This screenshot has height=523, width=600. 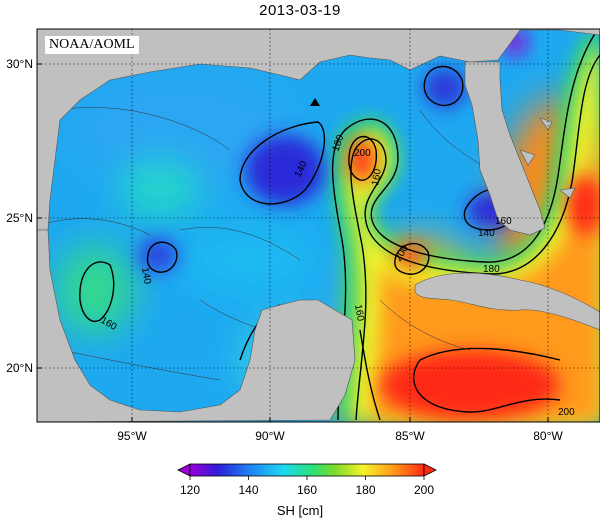 I want to click on colorbar-high-arrow, so click(x=430, y=470).